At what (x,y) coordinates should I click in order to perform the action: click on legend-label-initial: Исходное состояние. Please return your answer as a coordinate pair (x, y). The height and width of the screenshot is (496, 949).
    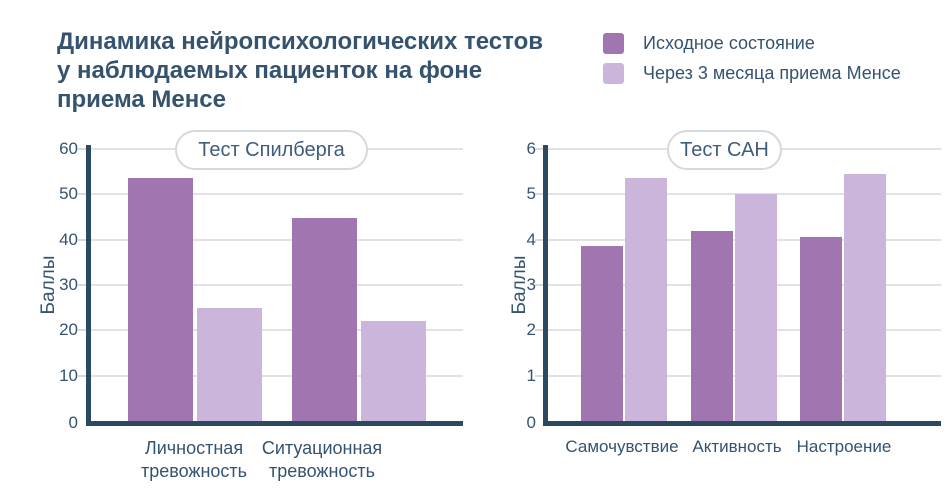
    Looking at the image, I should click on (729, 43).